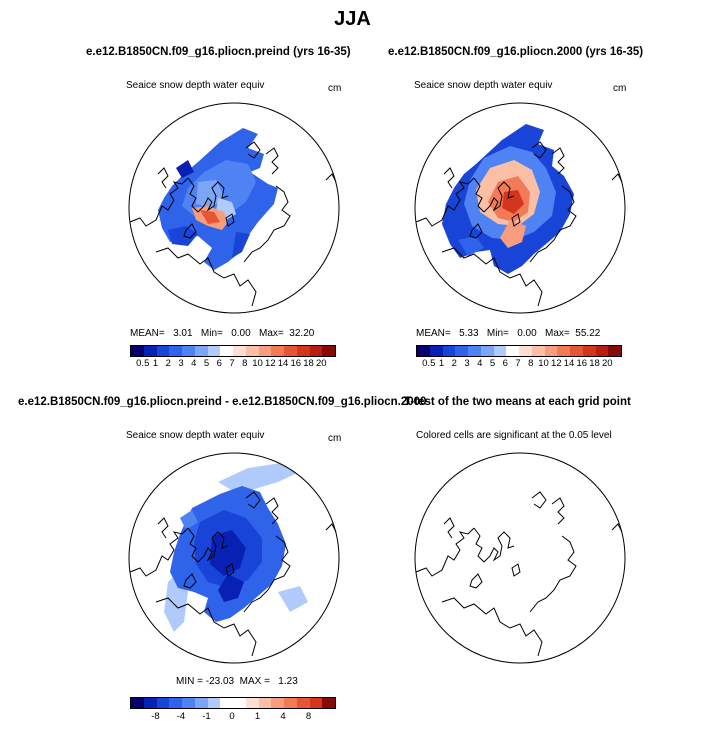  Describe the element at coordinates (335, 88) in the screenshot. I see `panel1-unit: cm` at that location.